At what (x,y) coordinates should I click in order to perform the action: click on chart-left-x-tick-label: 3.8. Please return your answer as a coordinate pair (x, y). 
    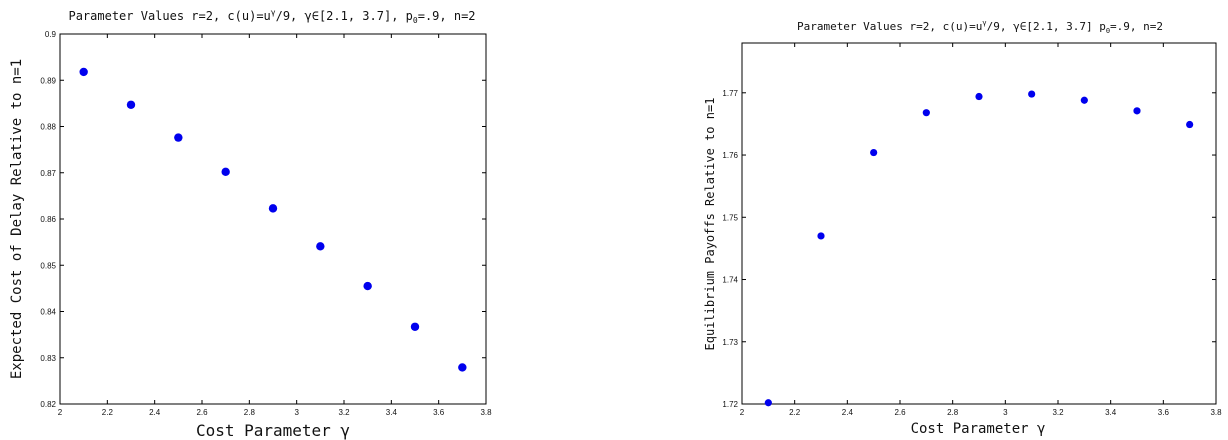
    Looking at the image, I should click on (486, 412).